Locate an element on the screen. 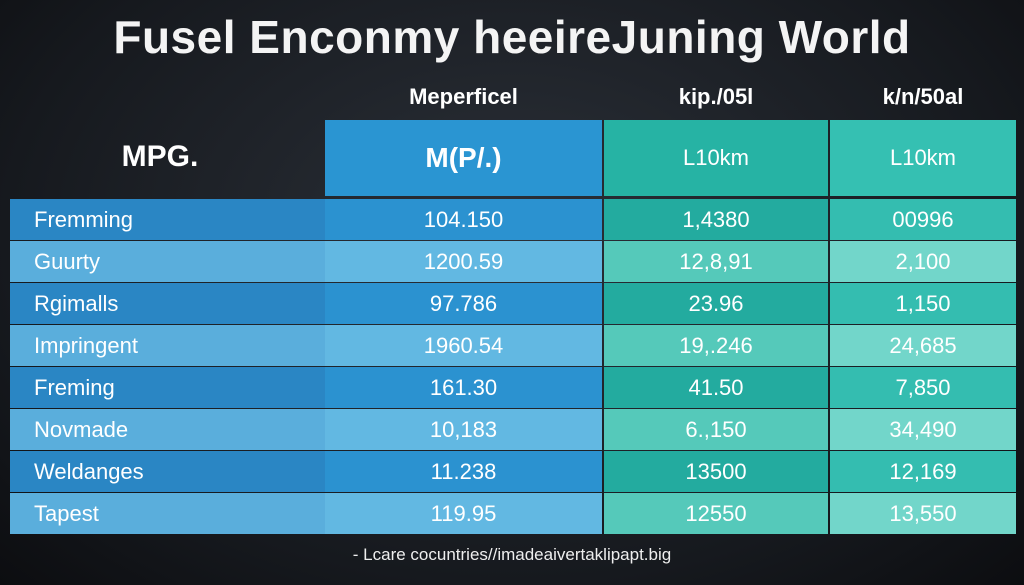 This screenshot has width=1024, height=585. column-header: kip./05l is located at coordinates (716, 96).